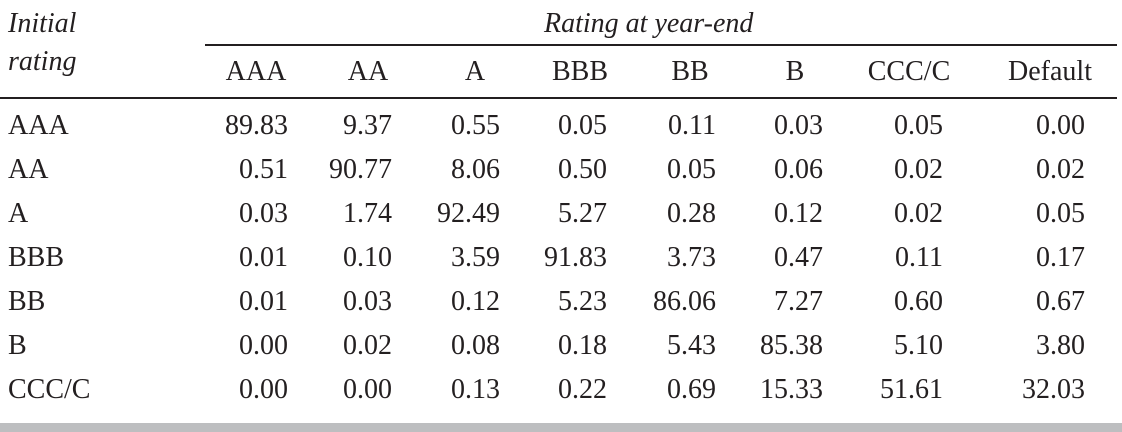 The image size is (1122, 432). What do you see at coordinates (256, 71) in the screenshot?
I see `column-header: AAA` at bounding box center [256, 71].